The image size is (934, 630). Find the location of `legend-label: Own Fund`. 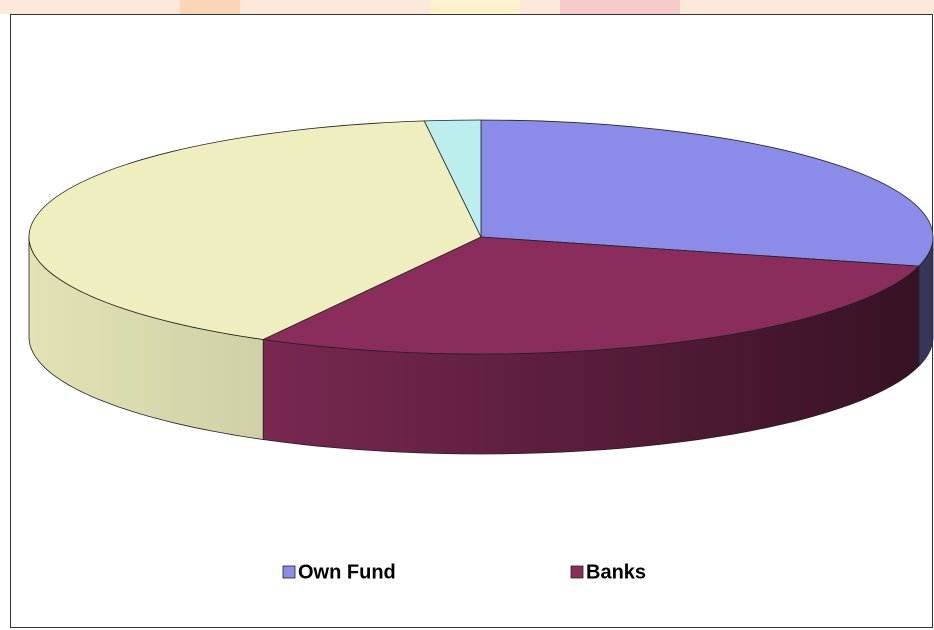

legend-label: Own Fund is located at coordinates (347, 572).